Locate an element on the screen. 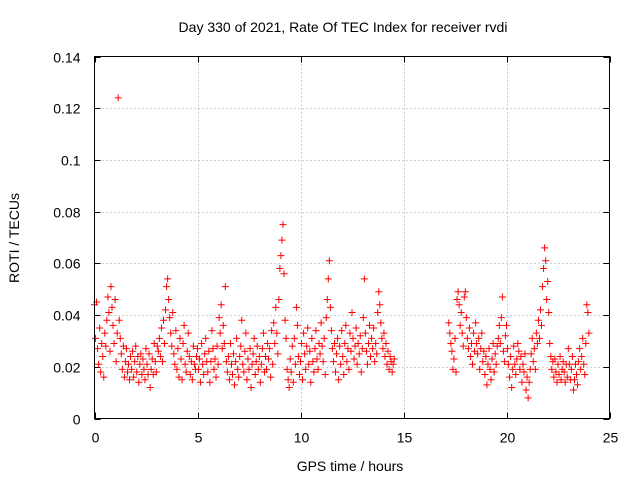 Image resolution: width=640 pixels, height=480 pixels. y-tick-labels: 0 0.02 0.04 0.06 0.08 0.1 0.12 0.14 is located at coordinates (66, 239).